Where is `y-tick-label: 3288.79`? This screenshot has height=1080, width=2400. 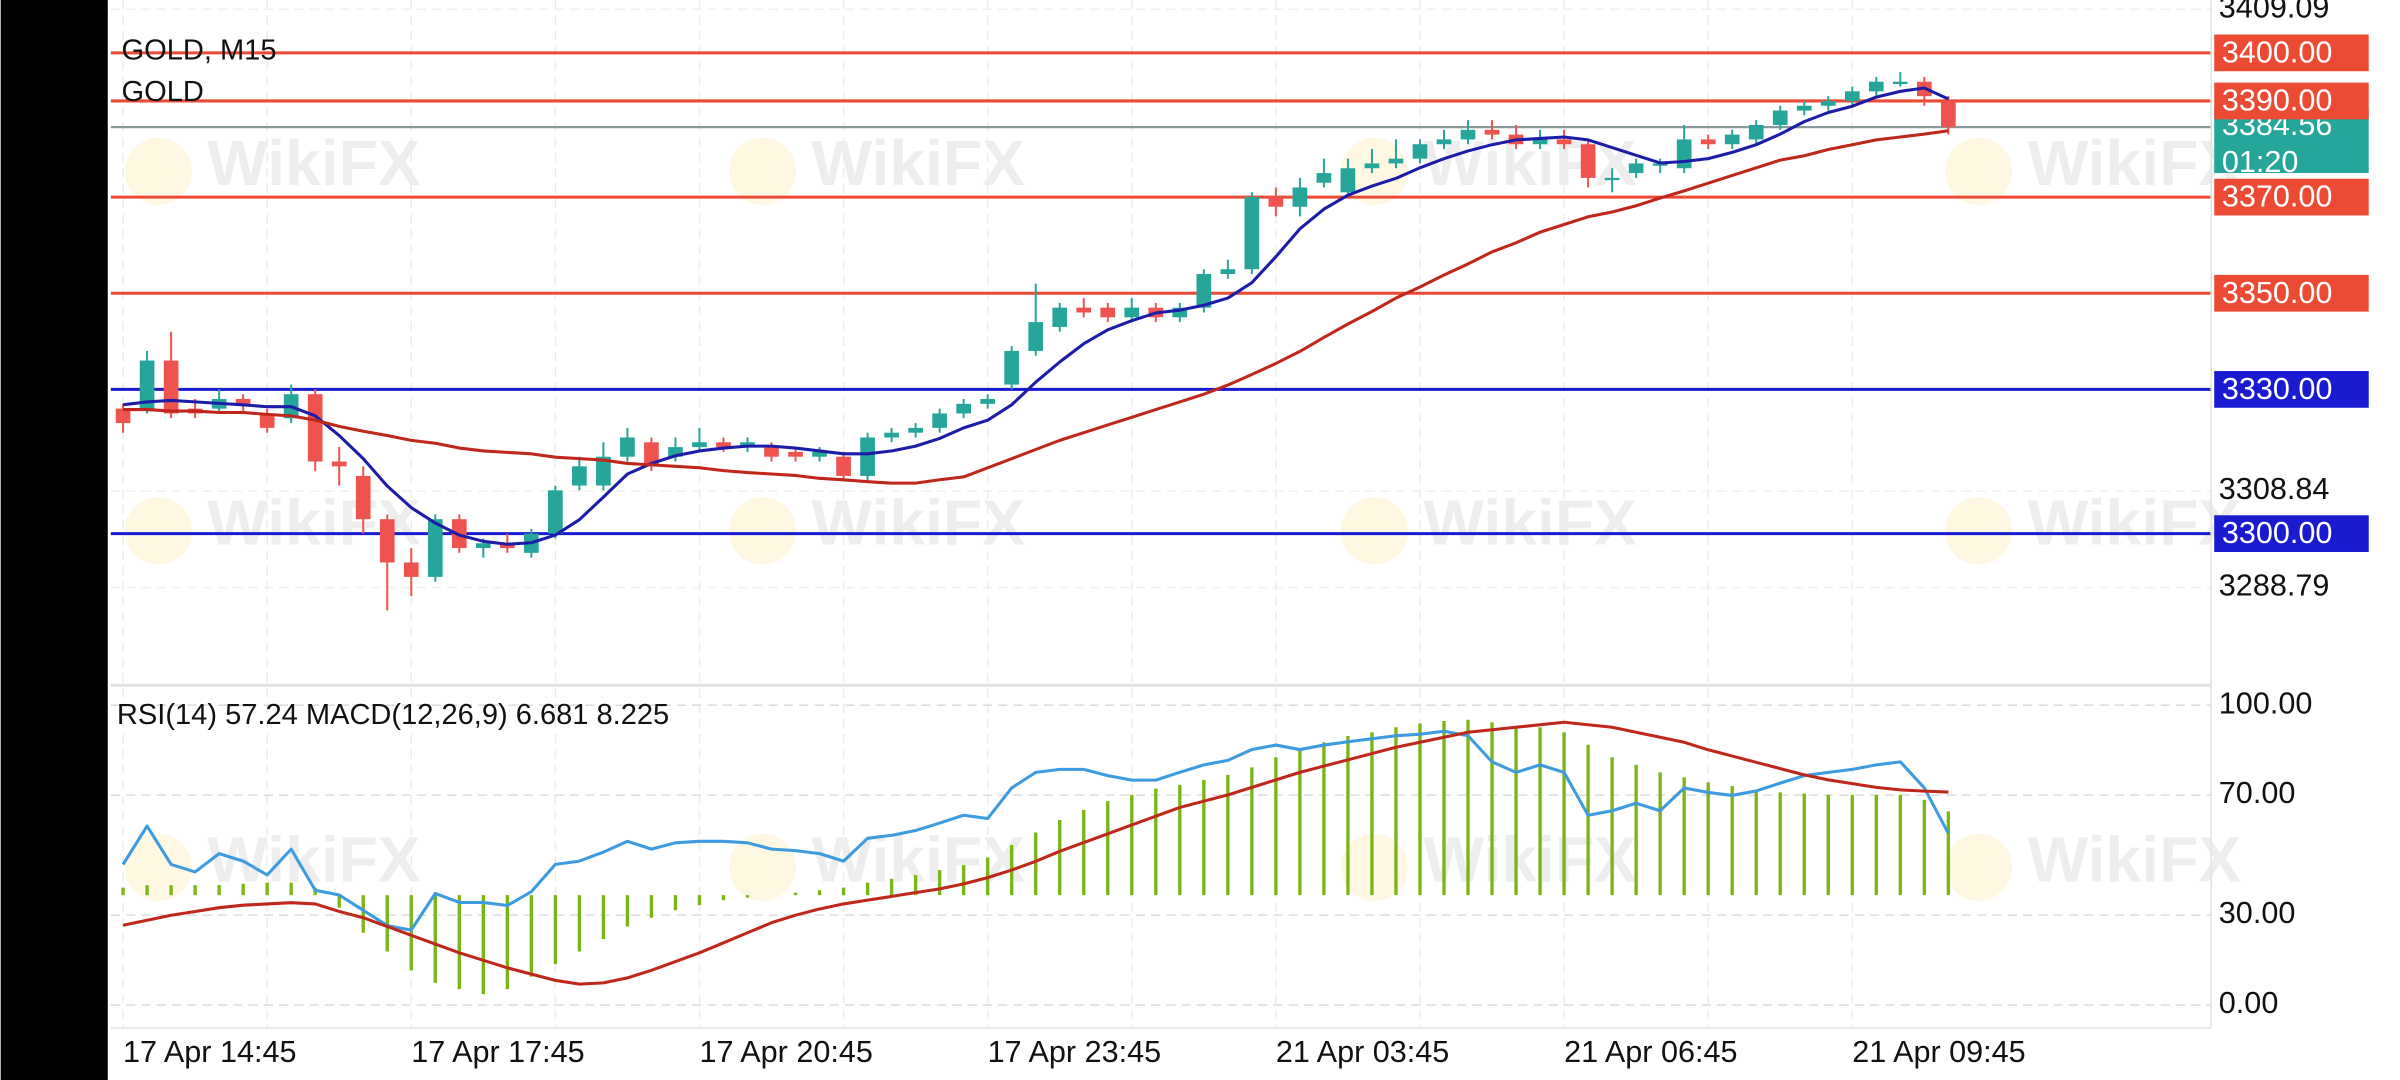
y-tick-label: 3288.79 is located at coordinates (2274, 586).